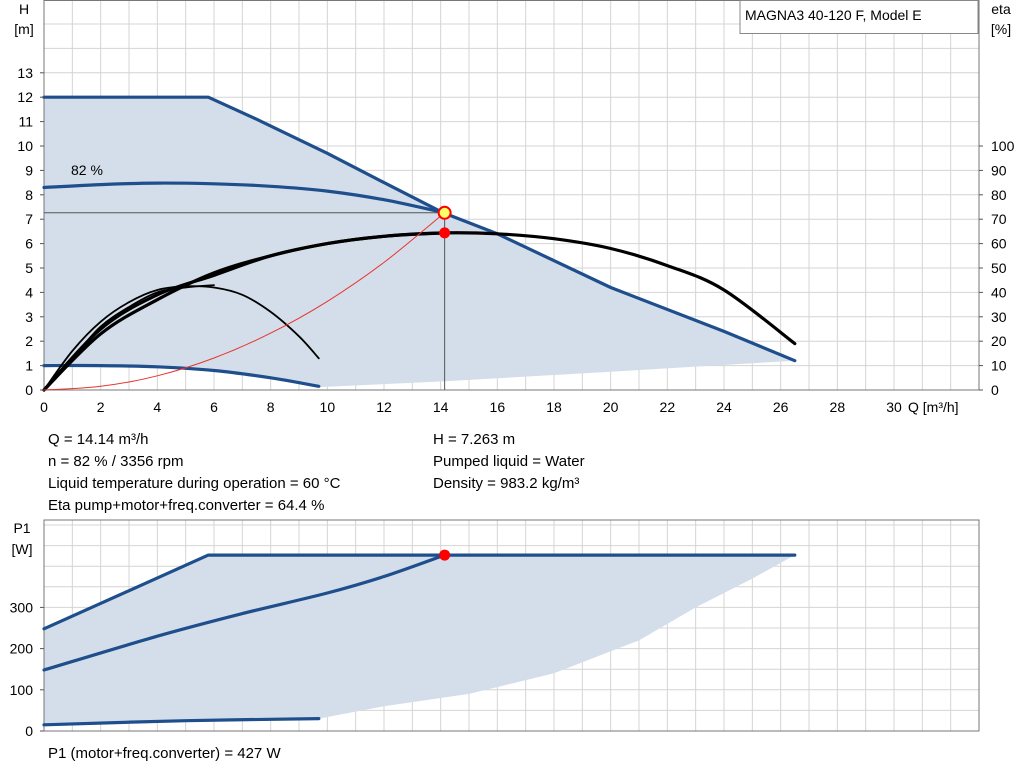 The height and width of the screenshot is (781, 1024). Describe the element at coordinates (164, 753) in the screenshot. I see `info-power: P1 (motor+freq.converter) = 427 W` at that location.